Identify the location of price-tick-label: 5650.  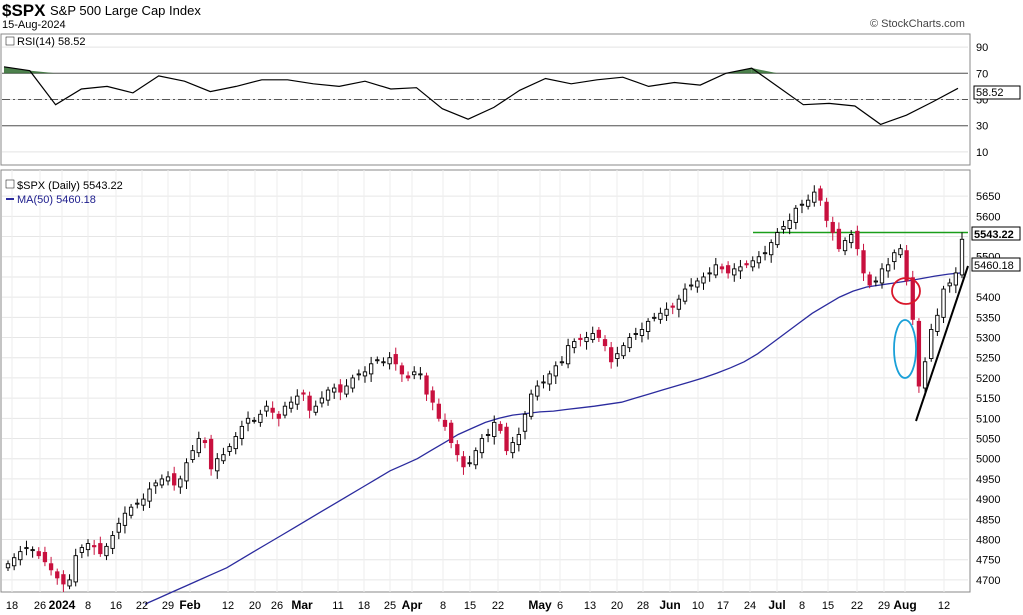
(988, 197).